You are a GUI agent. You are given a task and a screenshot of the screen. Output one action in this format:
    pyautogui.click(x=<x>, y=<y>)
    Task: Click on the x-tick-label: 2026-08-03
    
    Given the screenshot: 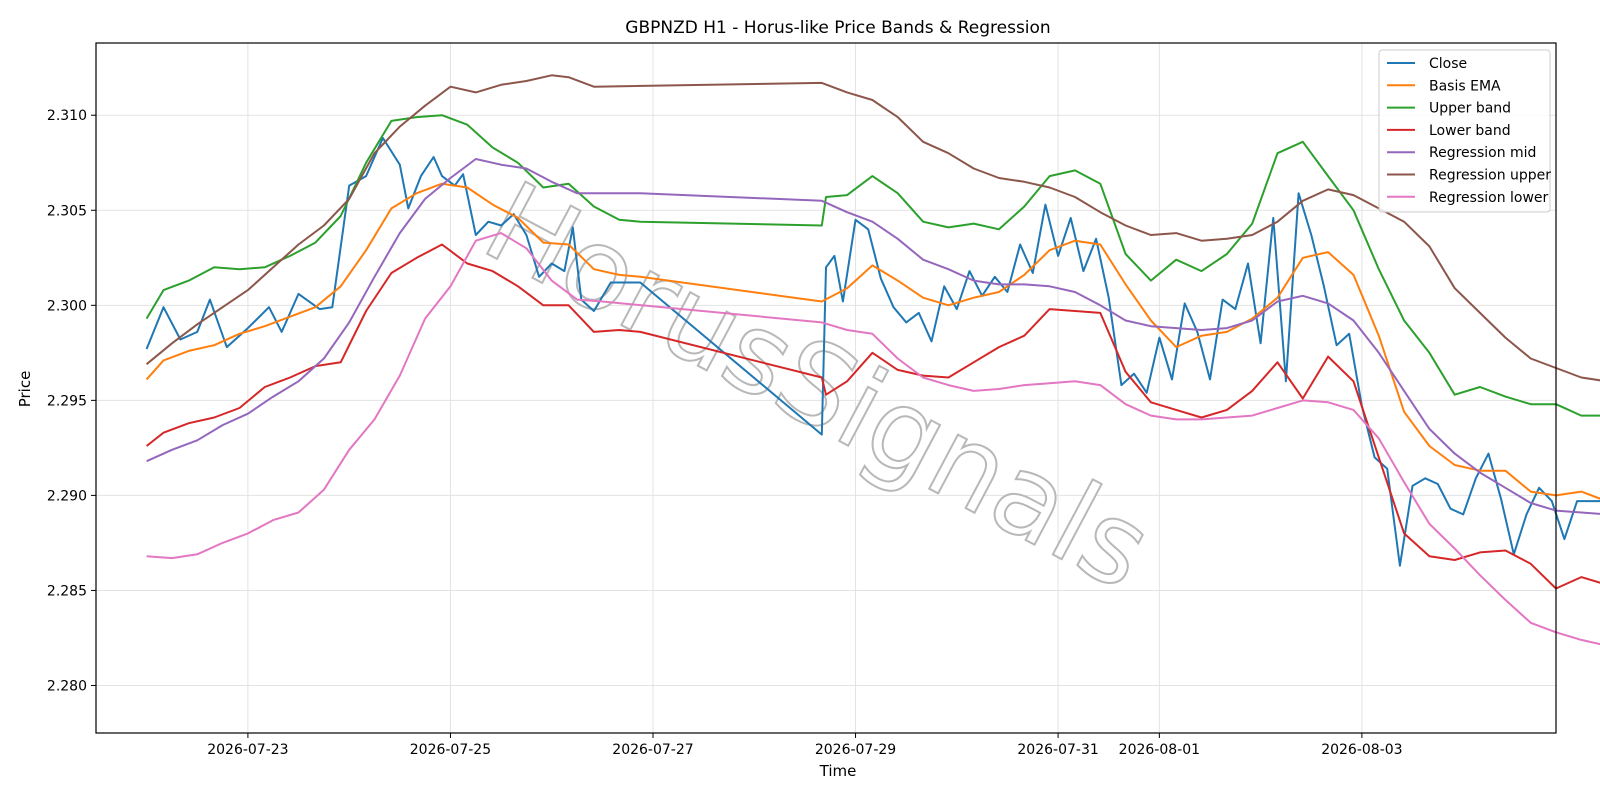 What is the action you would take?
    pyautogui.click(x=1361, y=750)
    